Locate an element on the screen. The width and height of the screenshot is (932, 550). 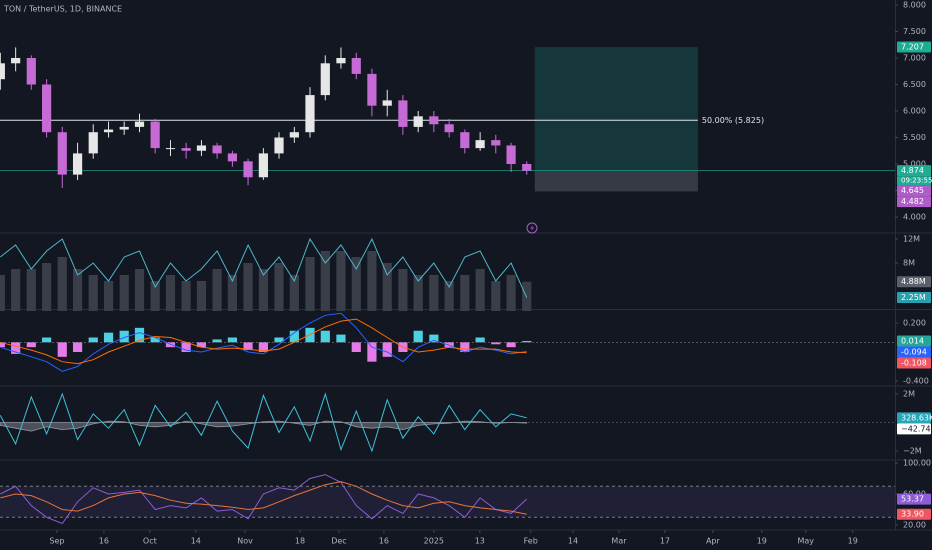
x-tick-label: 17 is located at coordinates (665, 541).